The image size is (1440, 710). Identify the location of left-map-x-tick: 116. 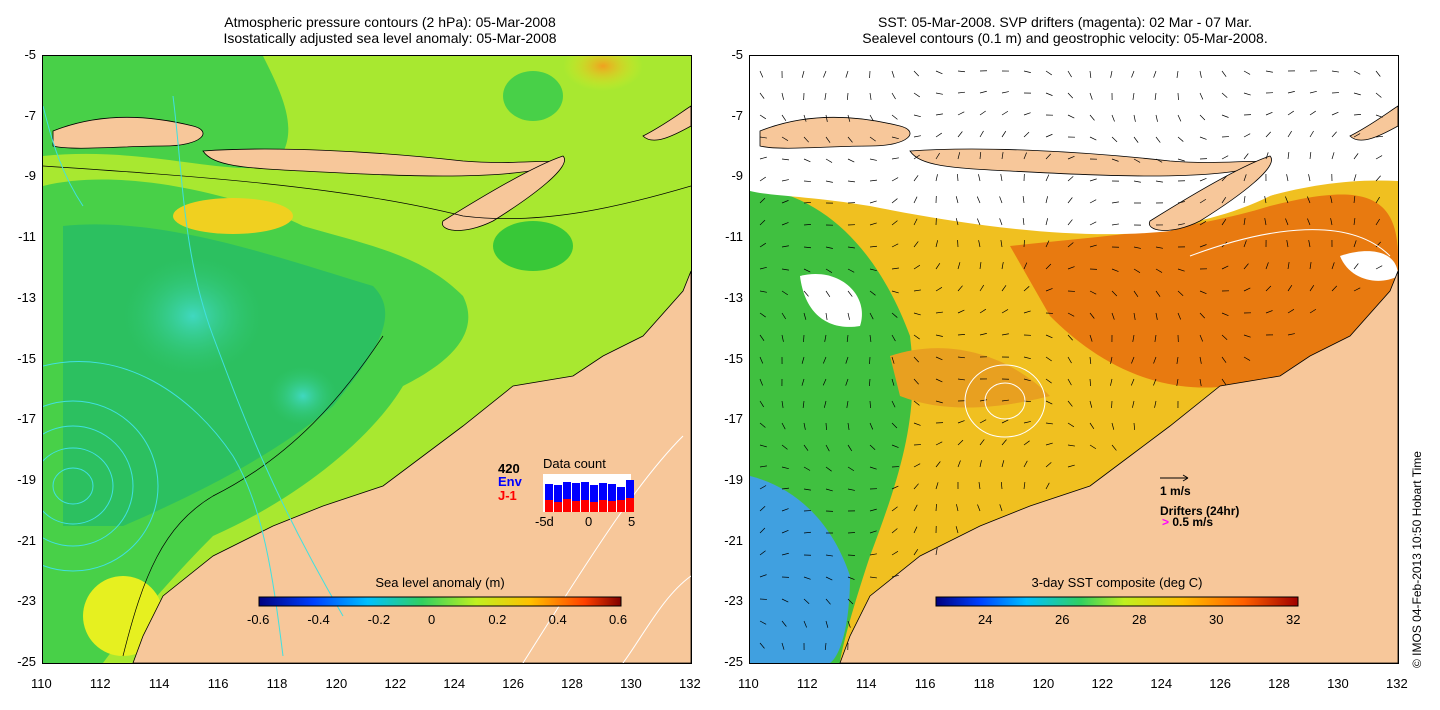
(218, 683).